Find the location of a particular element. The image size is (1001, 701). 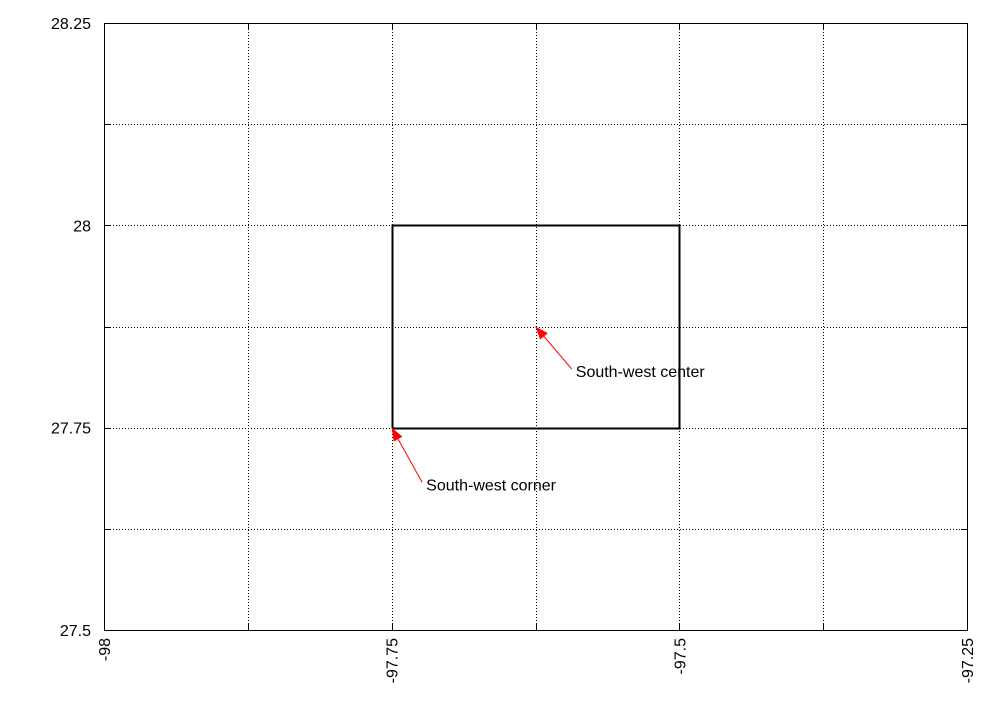

x-tick-label: -98 is located at coordinates (105, 649).